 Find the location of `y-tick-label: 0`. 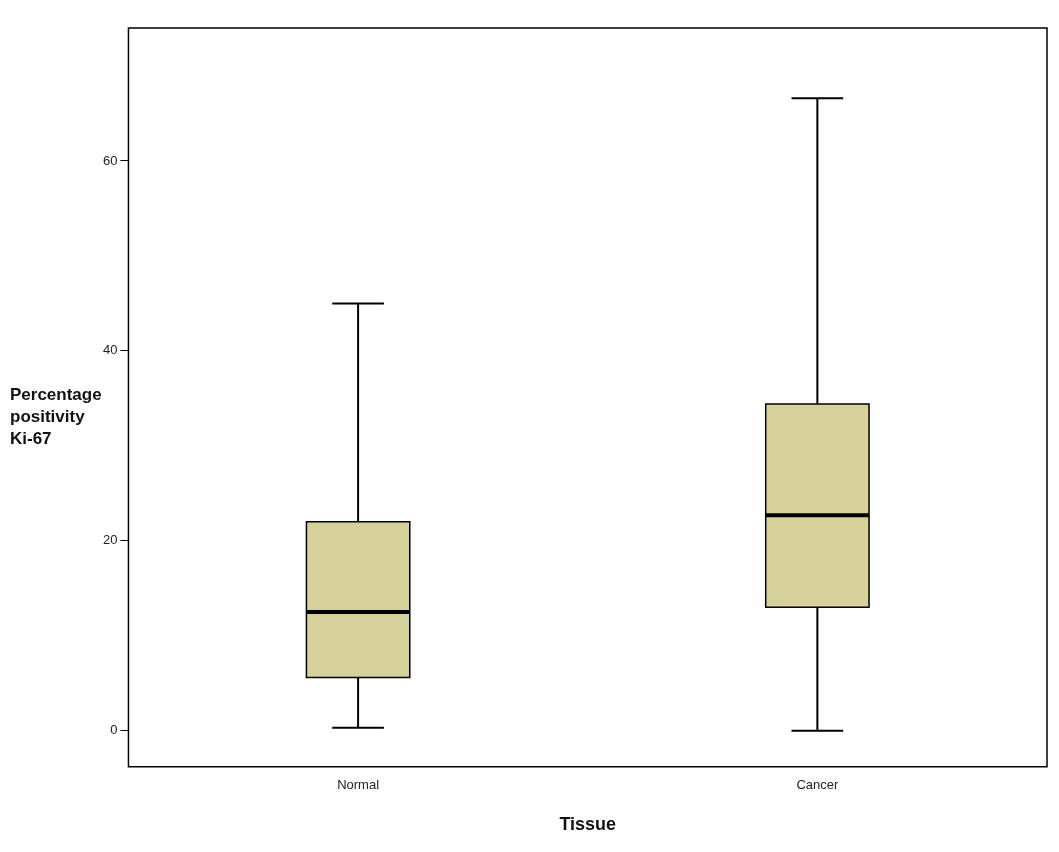

y-tick-label: 0 is located at coordinates (114, 730).